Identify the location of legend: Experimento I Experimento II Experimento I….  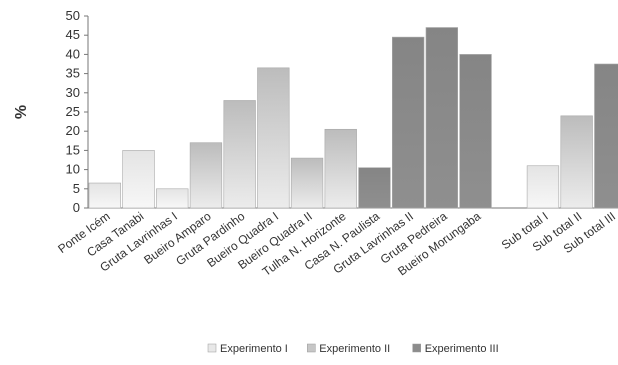
(353, 349).